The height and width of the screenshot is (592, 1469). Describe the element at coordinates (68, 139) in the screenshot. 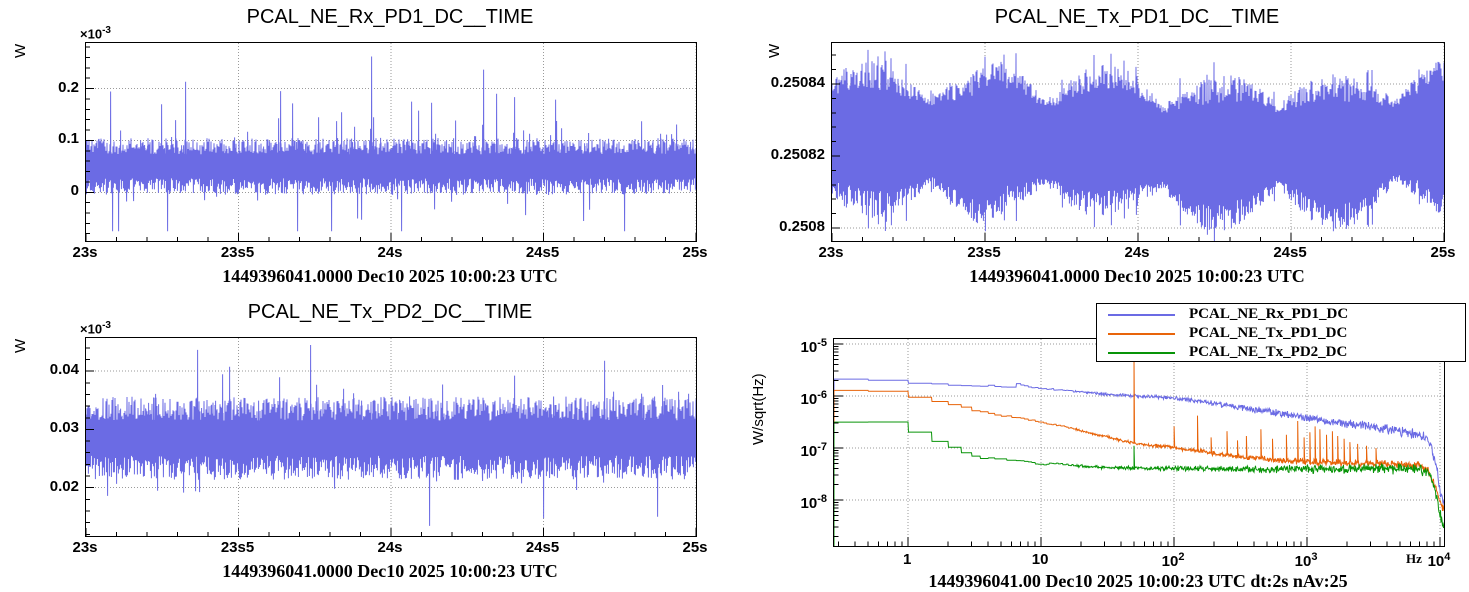

I see `y-tick-label: 0.1` at that location.